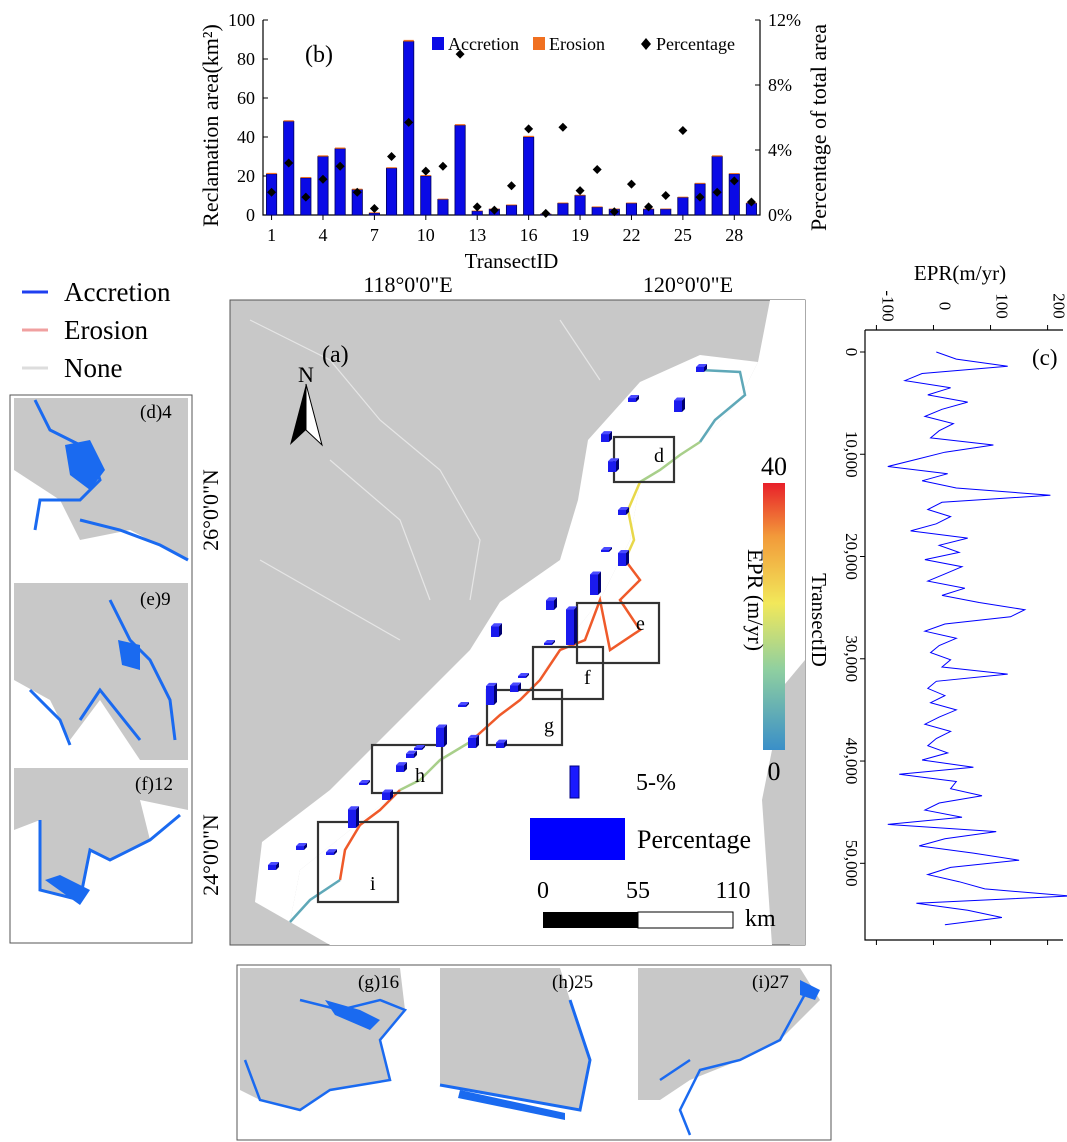  I want to click on box-label: h, so click(420, 776).